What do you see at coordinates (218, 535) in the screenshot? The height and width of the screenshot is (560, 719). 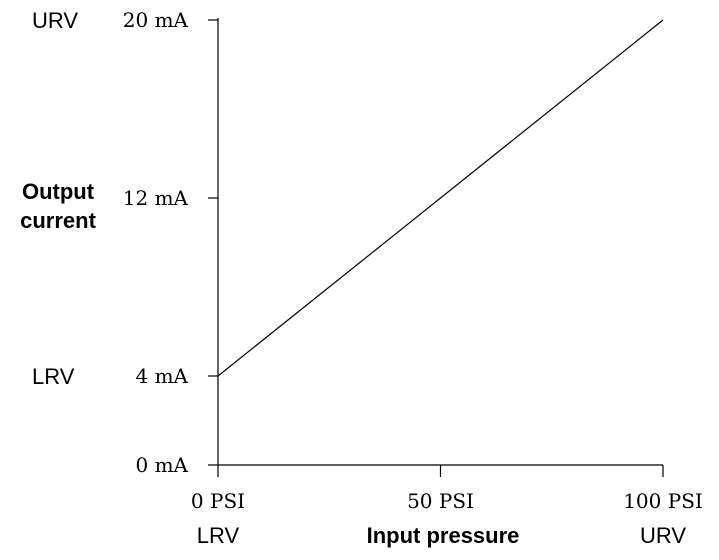 I see `x-range-label: LRV` at bounding box center [218, 535].